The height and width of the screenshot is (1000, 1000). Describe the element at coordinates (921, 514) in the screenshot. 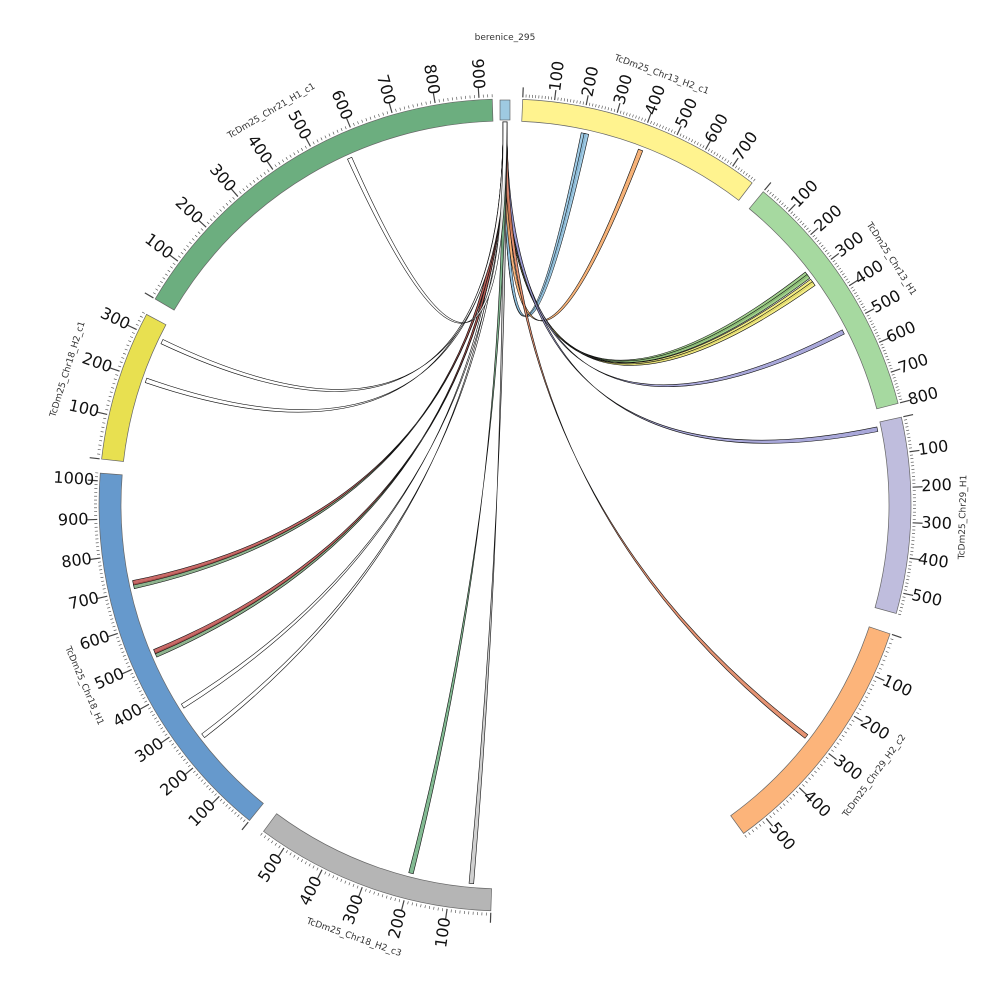

I see `segment-TcDm25_Chr29_H1: 100 200 300 400 500 TcDm25_Chr29_H1` at that location.